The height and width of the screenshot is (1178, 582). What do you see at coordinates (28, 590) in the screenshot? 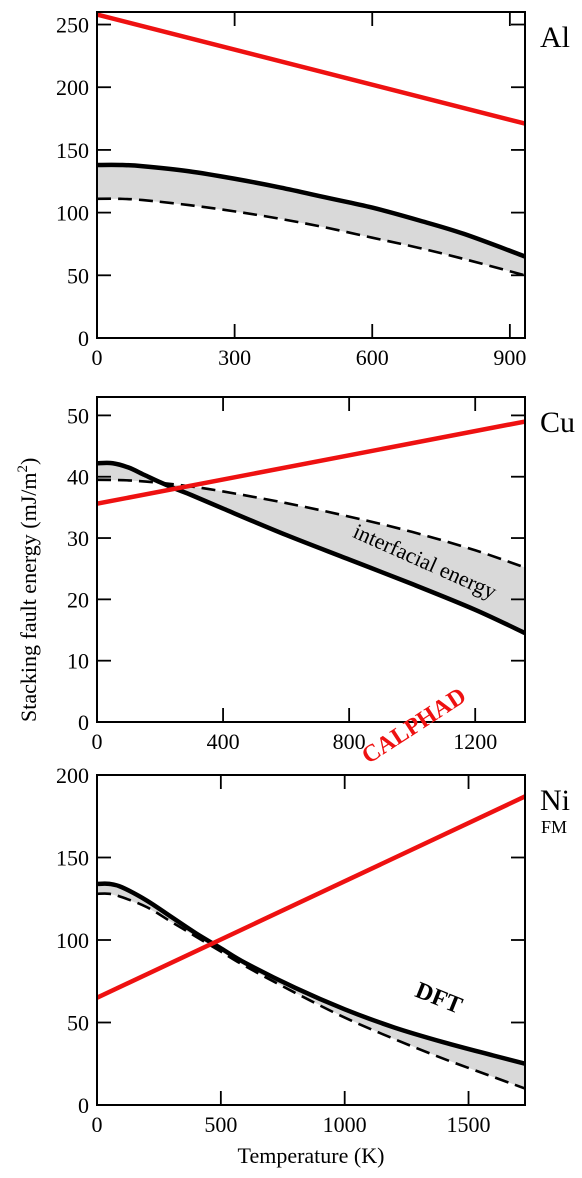
I see `y-axis-title: Stacking fault energy (mJ/m2)` at bounding box center [28, 590].